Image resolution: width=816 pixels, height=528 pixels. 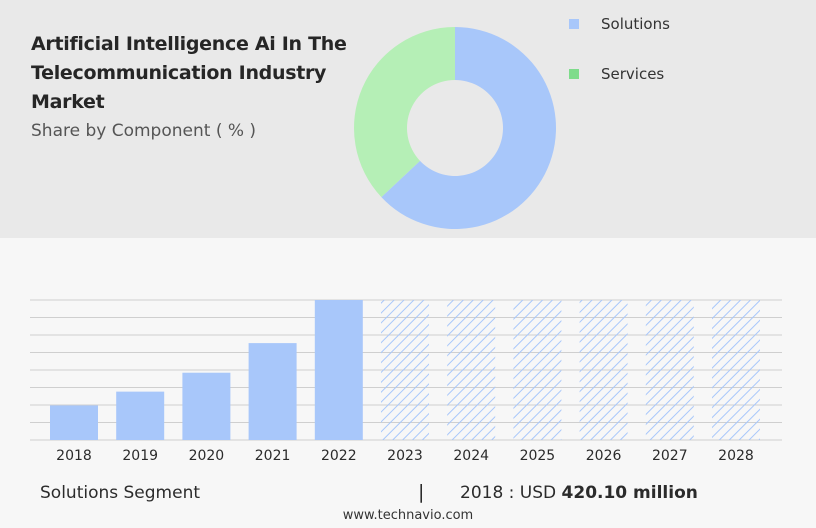 What do you see at coordinates (273, 456) in the screenshot?
I see `x-tick-label: 2021` at bounding box center [273, 456].